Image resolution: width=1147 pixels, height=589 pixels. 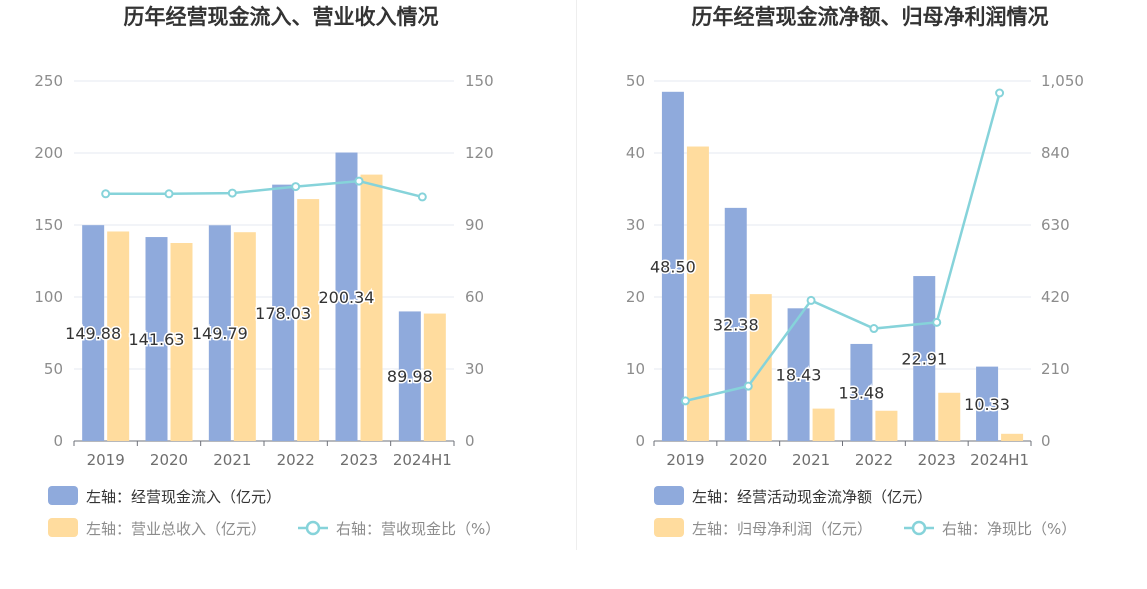 What do you see at coordinates (937, 460) in the screenshot?
I see `x-tick-label: 2023` at bounding box center [937, 460].